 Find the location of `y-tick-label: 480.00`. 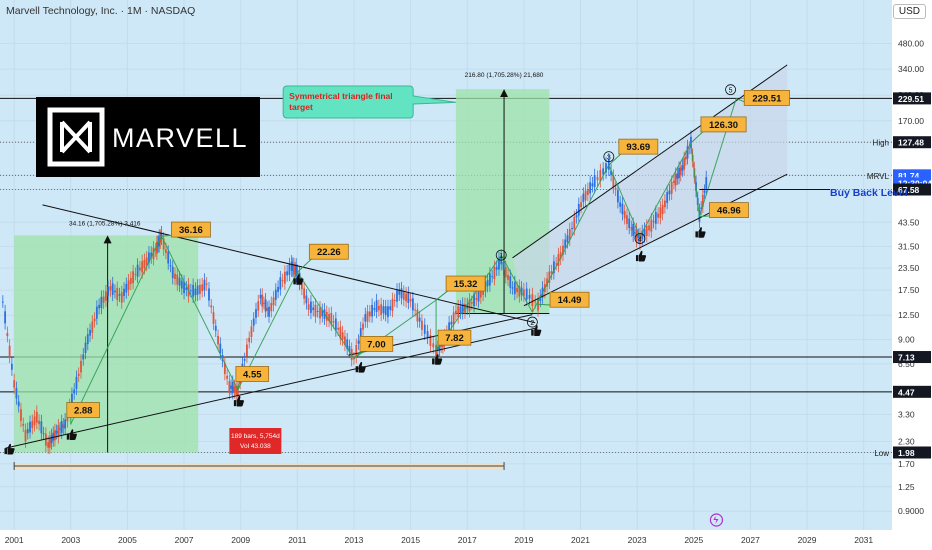

y-tick-label: 480.00 is located at coordinates (911, 43).